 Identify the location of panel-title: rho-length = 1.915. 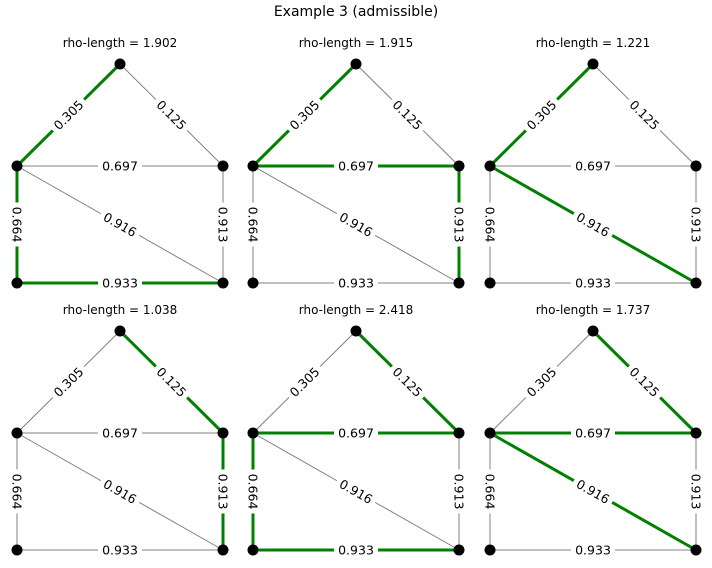
(356, 43).